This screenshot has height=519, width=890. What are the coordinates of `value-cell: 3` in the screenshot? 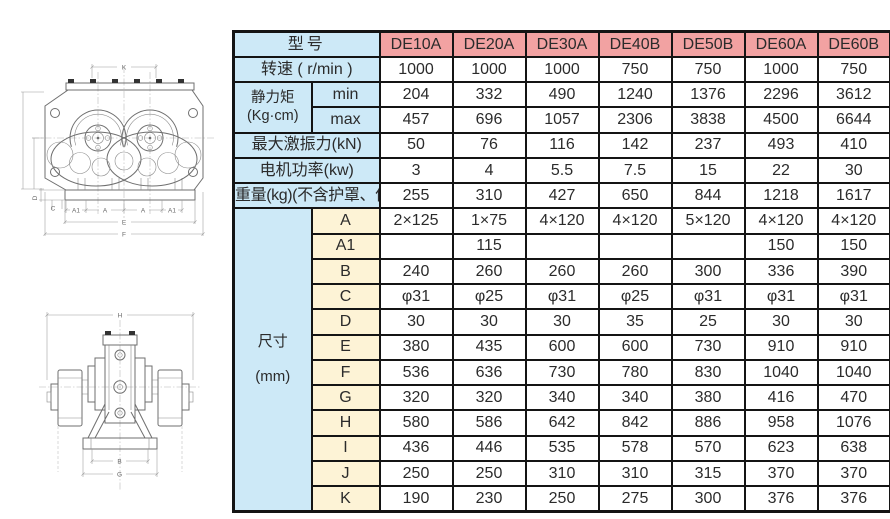 It's located at (416, 170).